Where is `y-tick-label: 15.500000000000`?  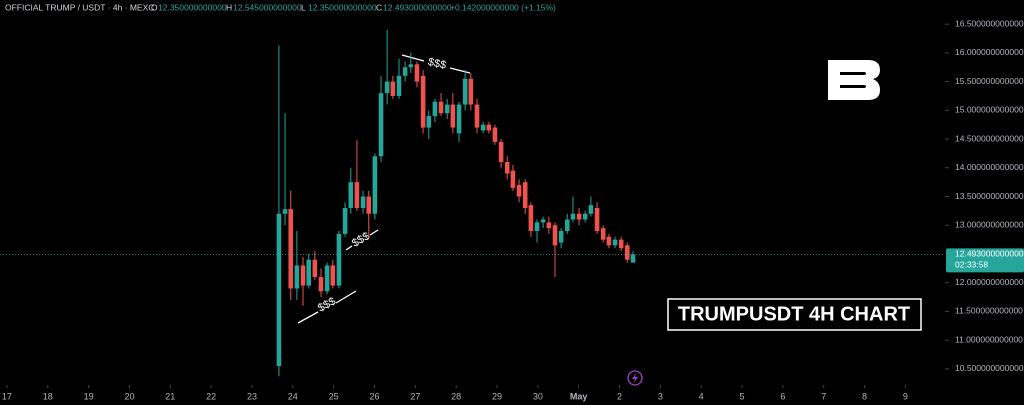 y-tick-label: 15.500000000000 is located at coordinates (989, 81).